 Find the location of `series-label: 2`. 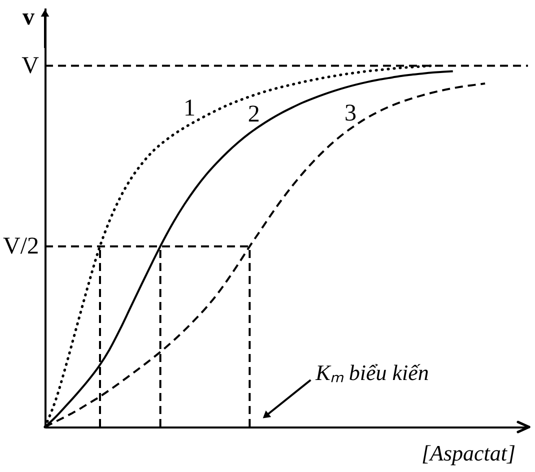

series-label: 2 is located at coordinates (254, 115).